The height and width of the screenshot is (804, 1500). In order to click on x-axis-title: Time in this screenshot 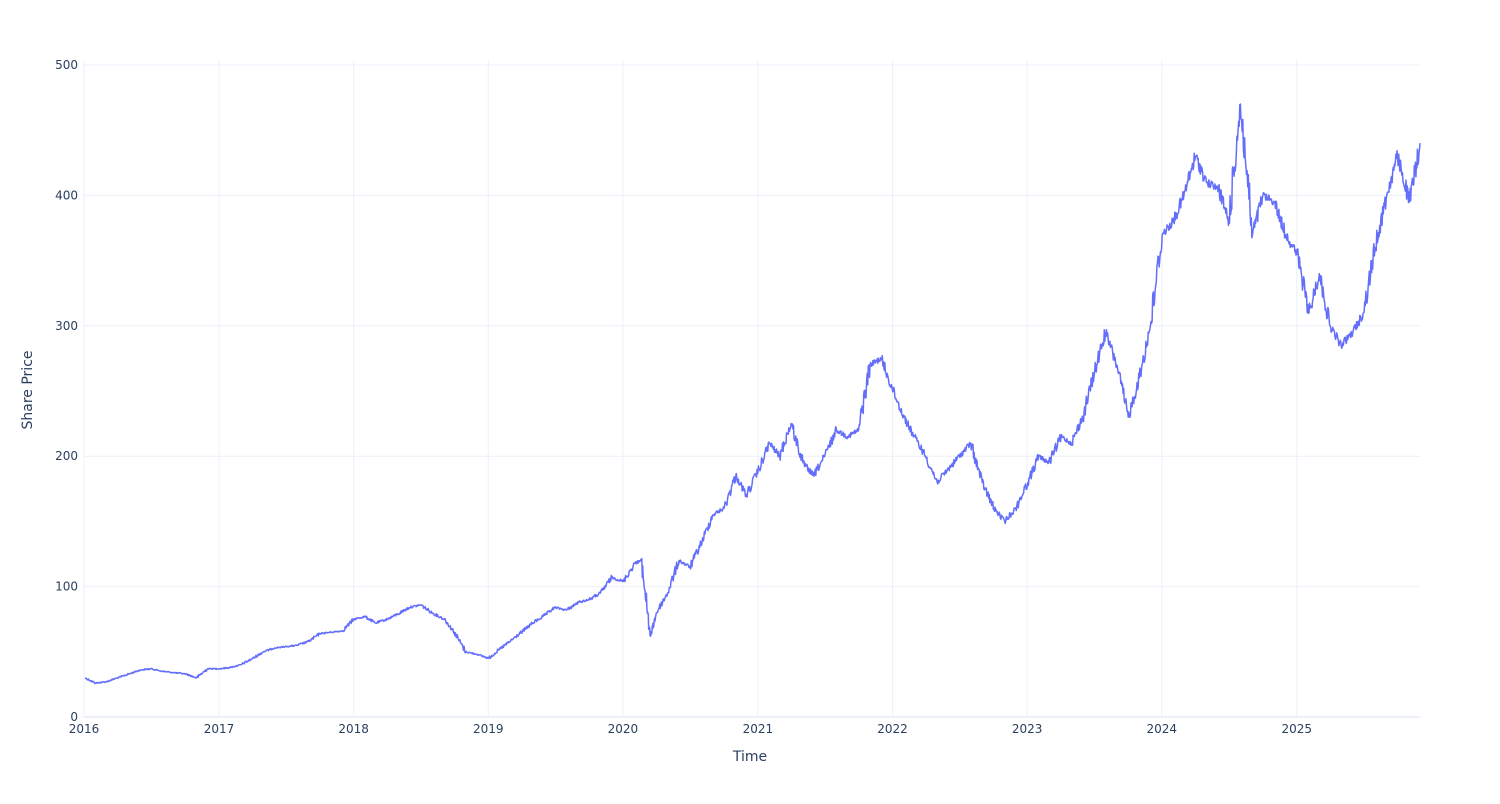, I will do `click(749, 757)`.